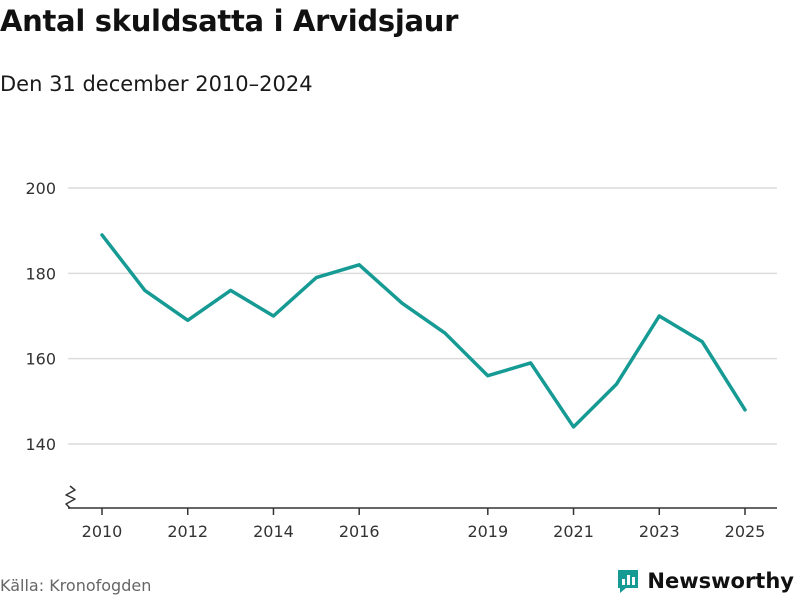 The image size is (800, 600). What do you see at coordinates (76, 585) in the screenshot?
I see `source-note: Källa: Kronofogden` at bounding box center [76, 585].